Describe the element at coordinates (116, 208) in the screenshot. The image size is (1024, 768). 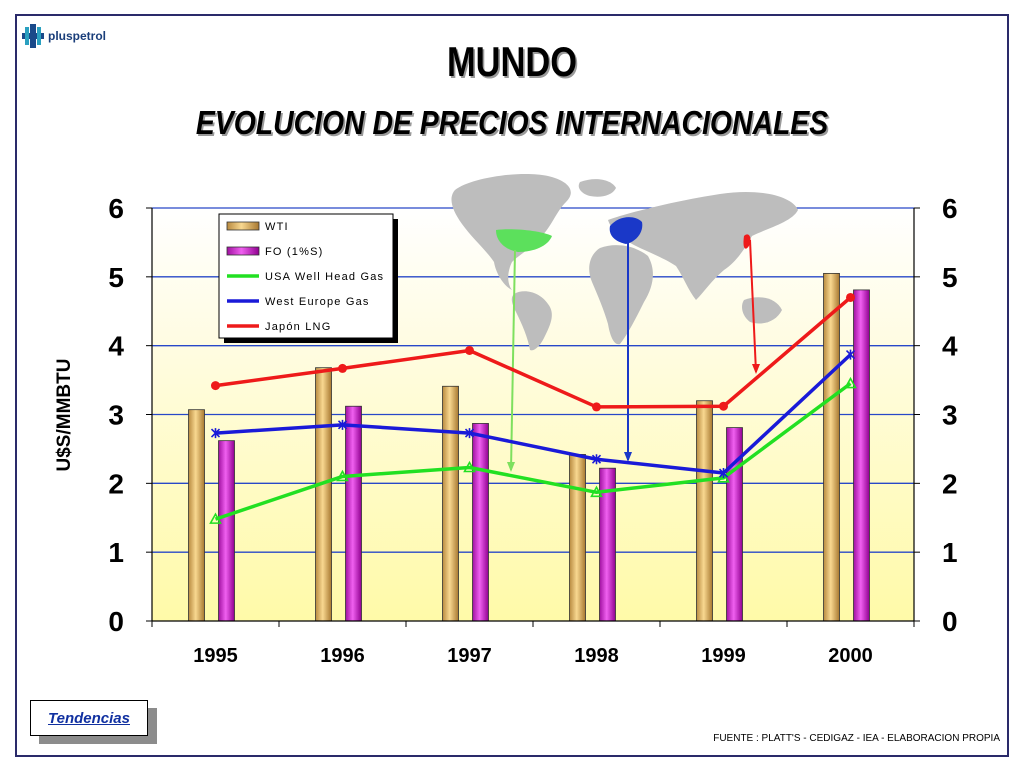
I see `y-tick-label: 6` at that location.